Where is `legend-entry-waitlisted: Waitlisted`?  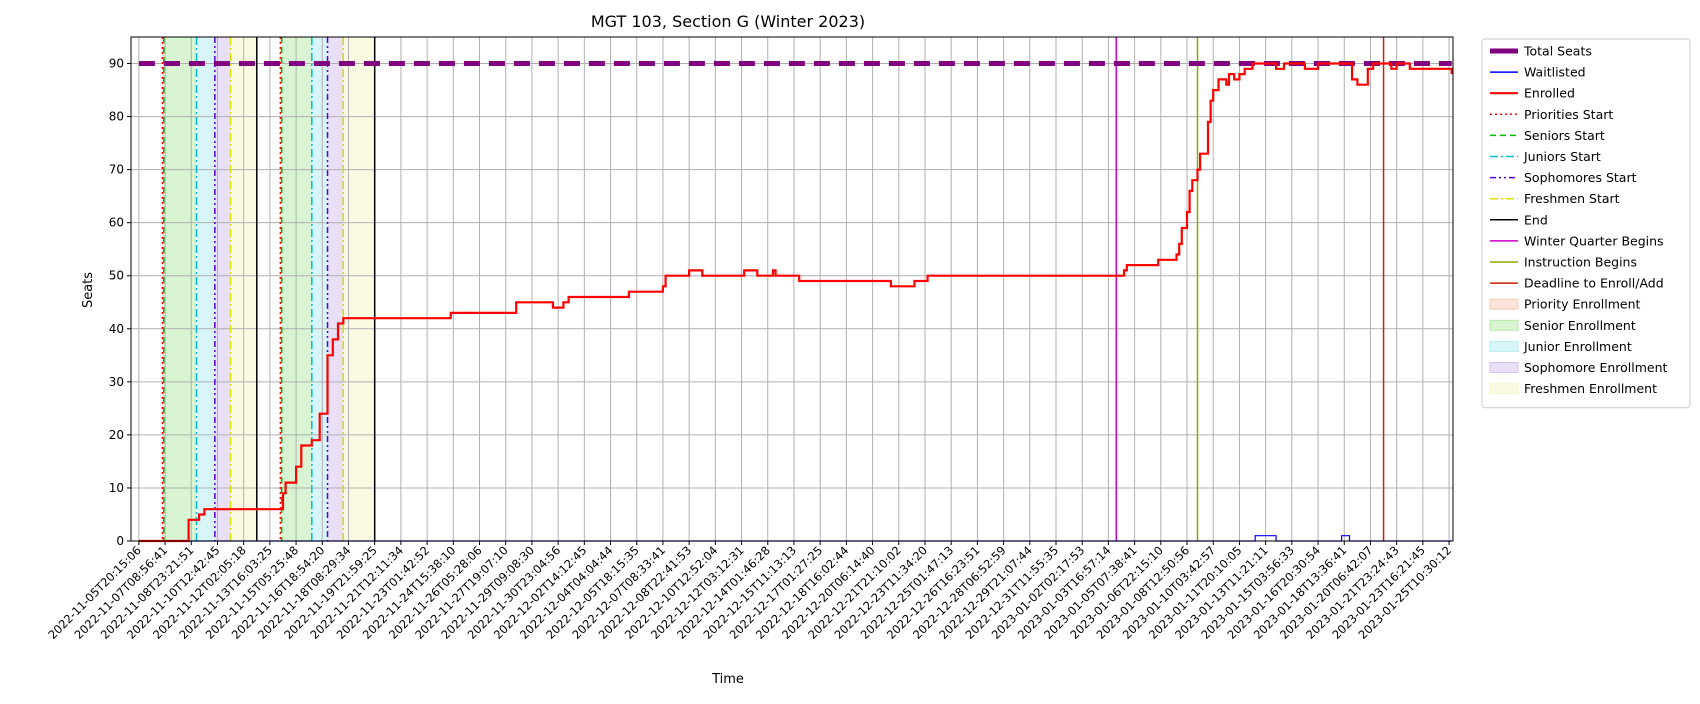
legend-entry-waitlisted: Waitlisted is located at coordinates (1538, 72).